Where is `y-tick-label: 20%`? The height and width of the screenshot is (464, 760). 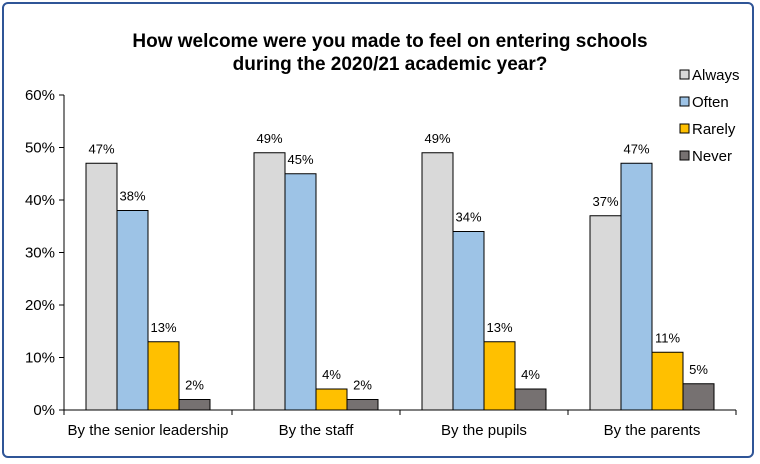
y-tick-label: 20% is located at coordinates (40, 305).